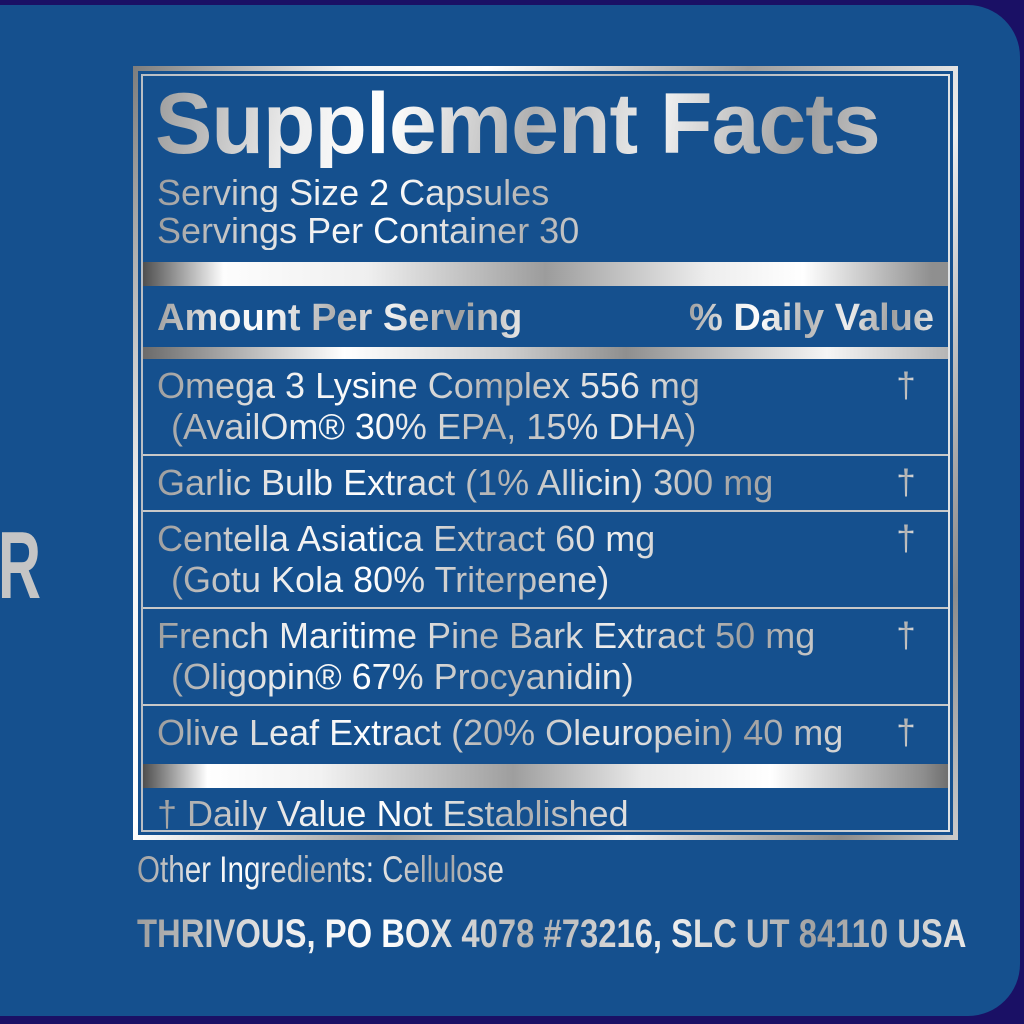 This screenshot has height=1024, width=1024. Describe the element at coordinates (545, 318) in the screenshot. I see `column-header-row: Amount Per Serving % Daily Value` at that location.